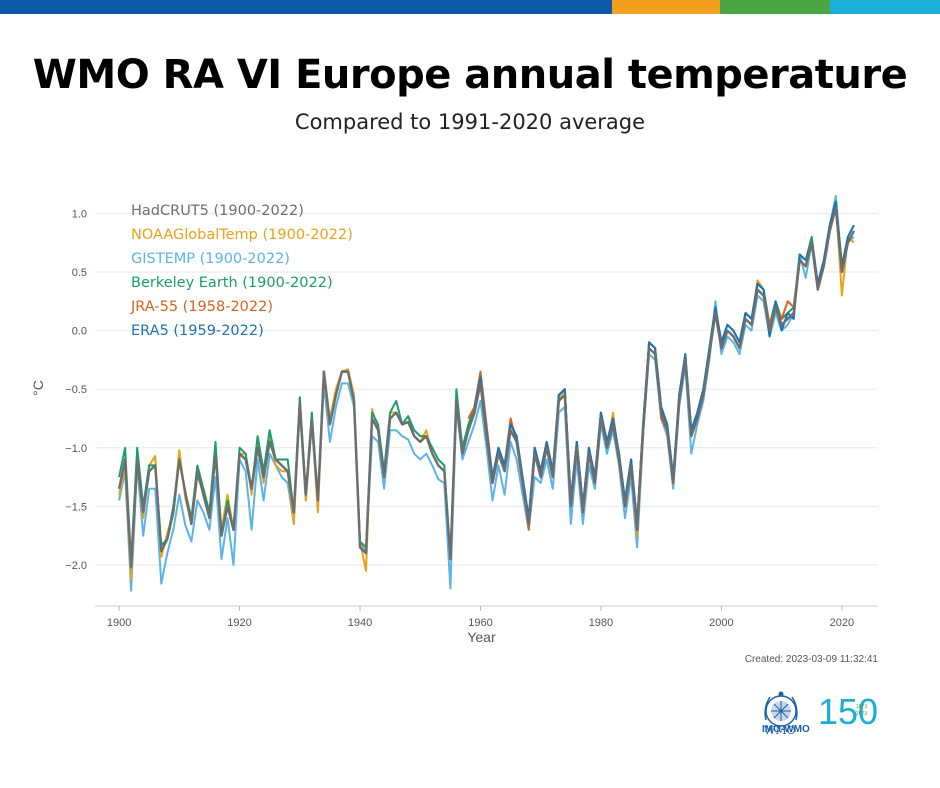  What do you see at coordinates (79, 332) in the screenshot?
I see `y-tick-label: 0.0` at bounding box center [79, 332].